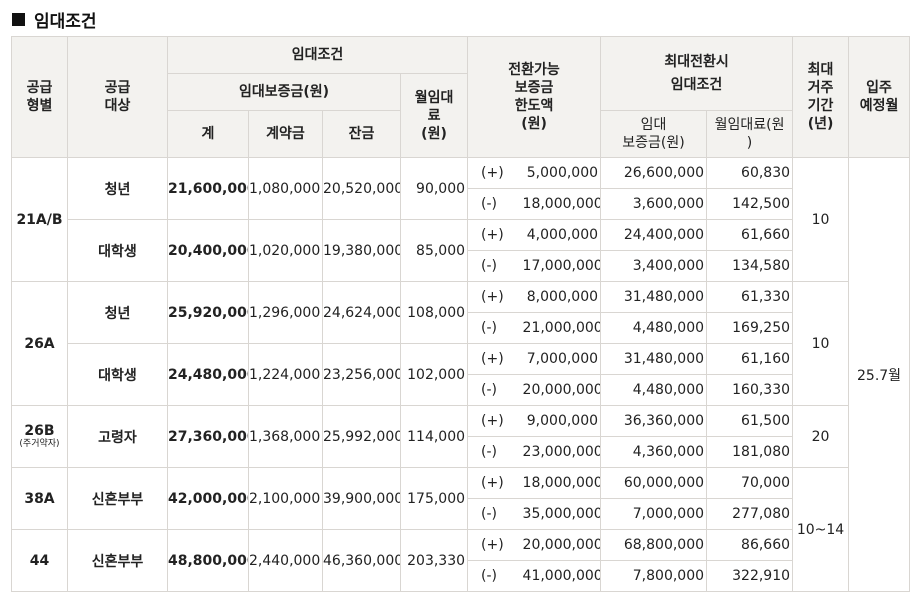 The image size is (920, 607). What do you see at coordinates (654, 545) in the screenshot?
I see `max-deposit: 68,800,000` at bounding box center [654, 545].